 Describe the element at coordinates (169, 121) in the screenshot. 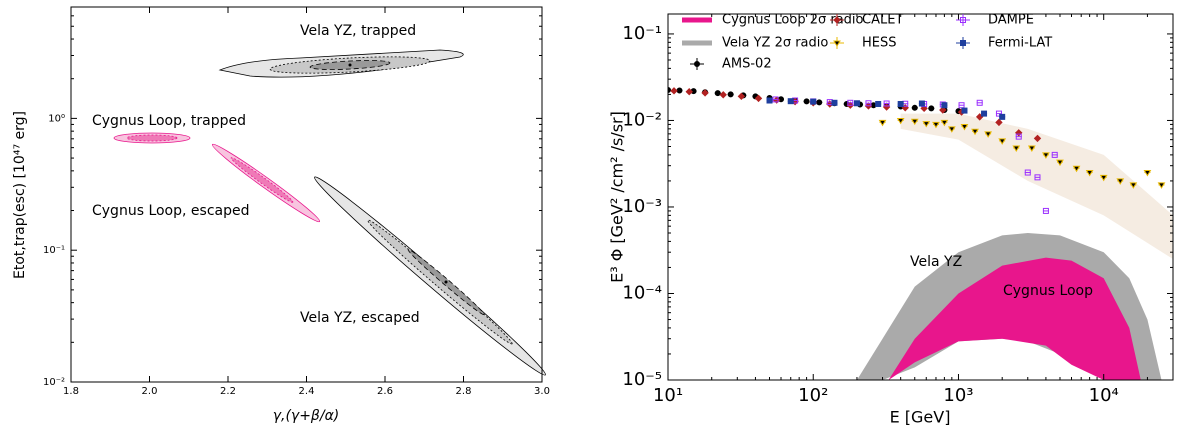

I see `annotation: Cygnus Loop, trapped` at that location.